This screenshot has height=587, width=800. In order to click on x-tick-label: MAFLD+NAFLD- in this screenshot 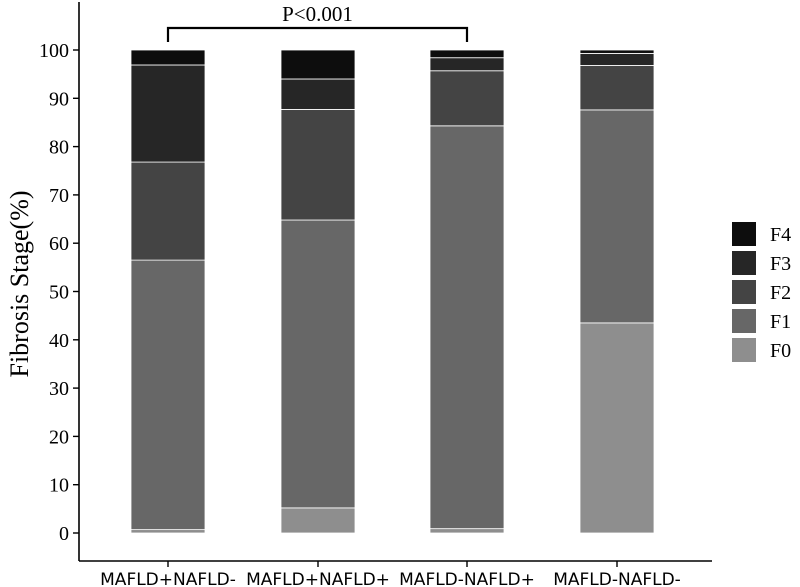, I will do `click(168, 578)`.